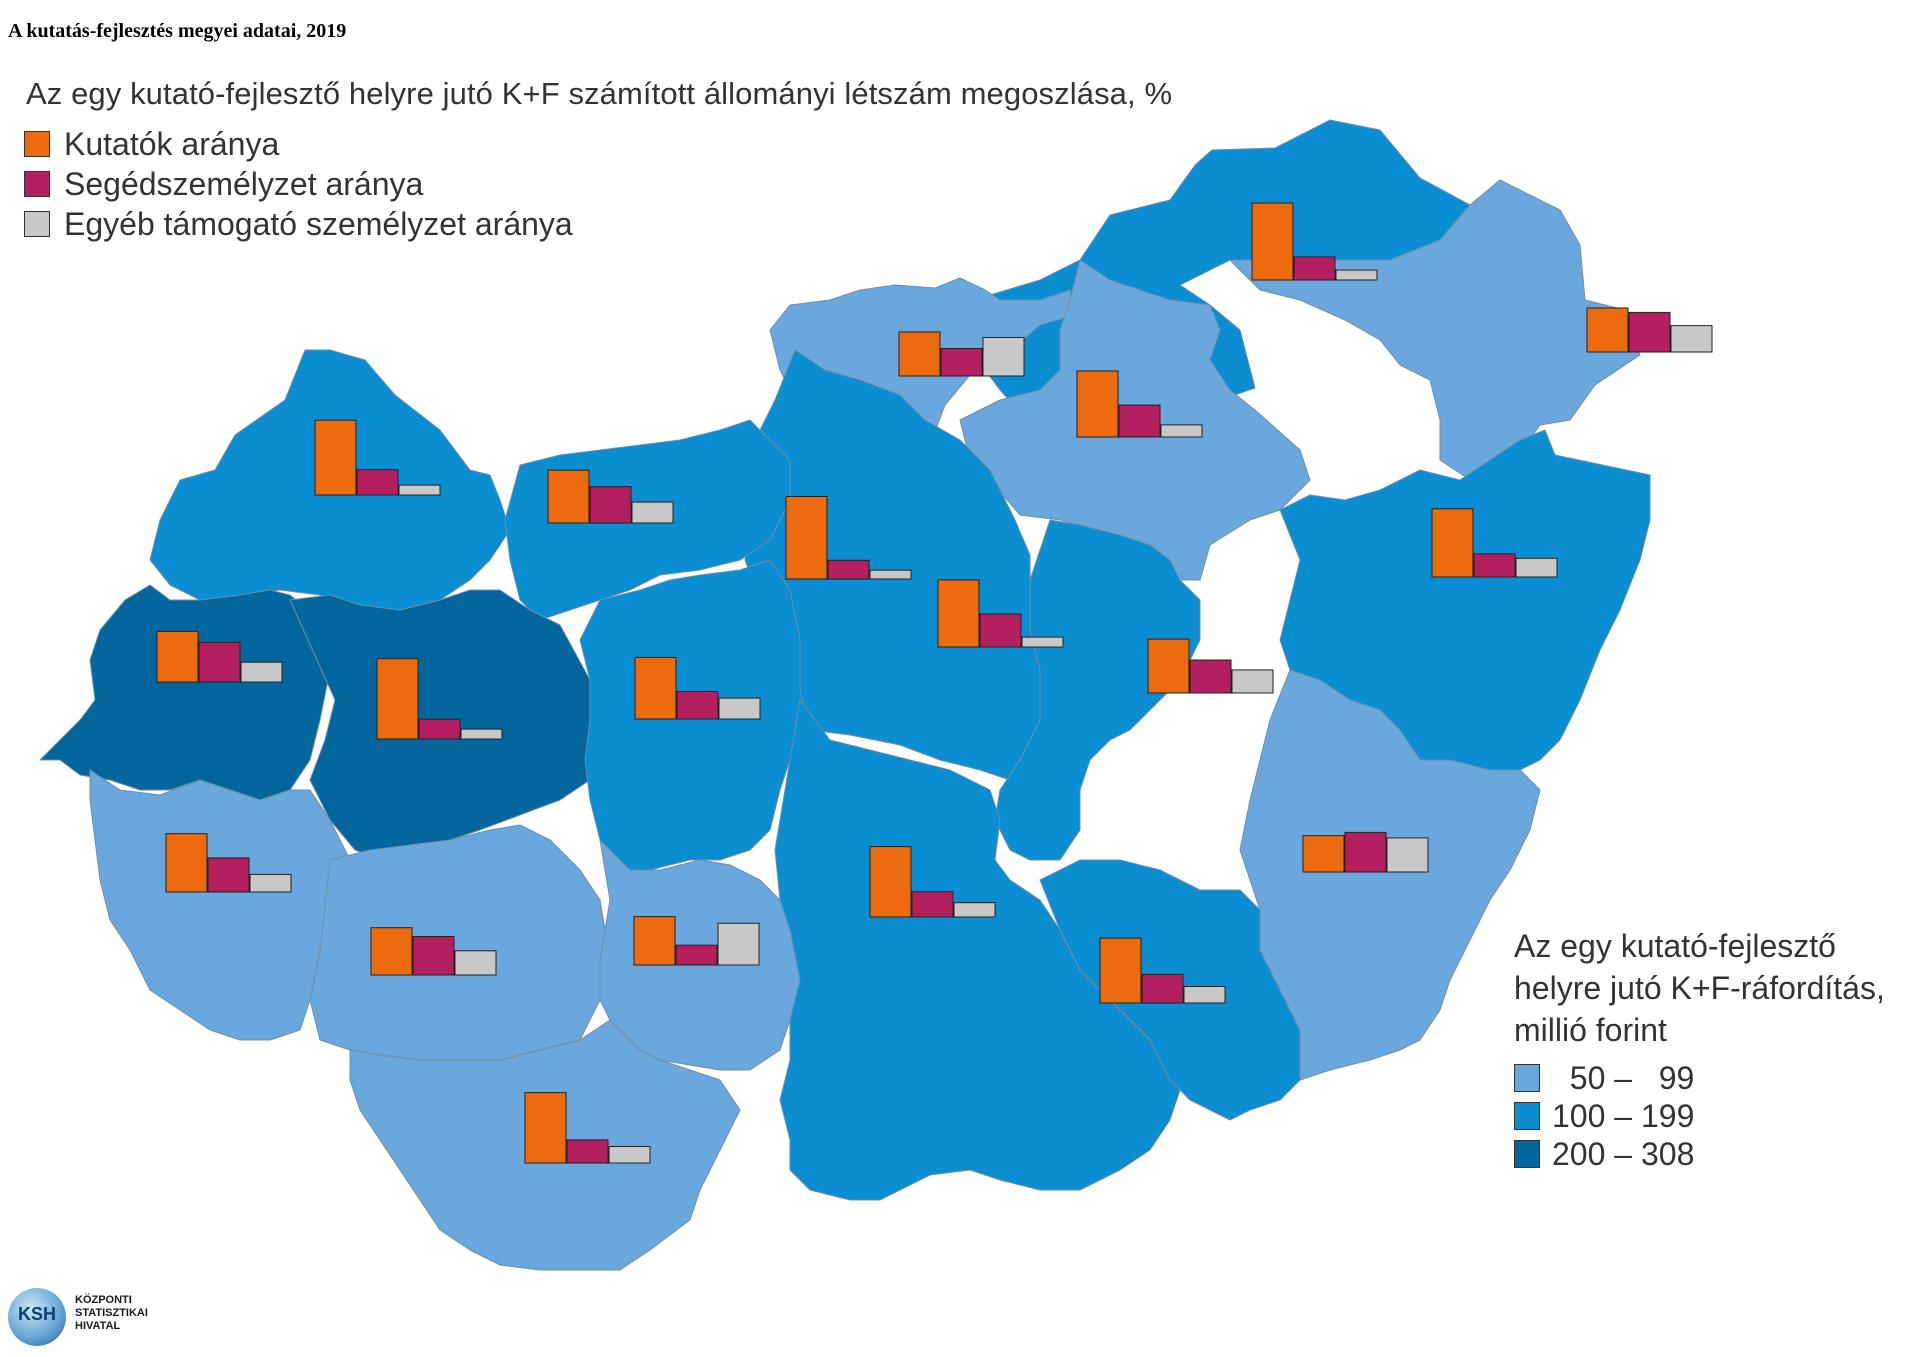 This screenshot has width=1920, height=1357. I want to click on bar-heves-other-support, so click(1181, 431).